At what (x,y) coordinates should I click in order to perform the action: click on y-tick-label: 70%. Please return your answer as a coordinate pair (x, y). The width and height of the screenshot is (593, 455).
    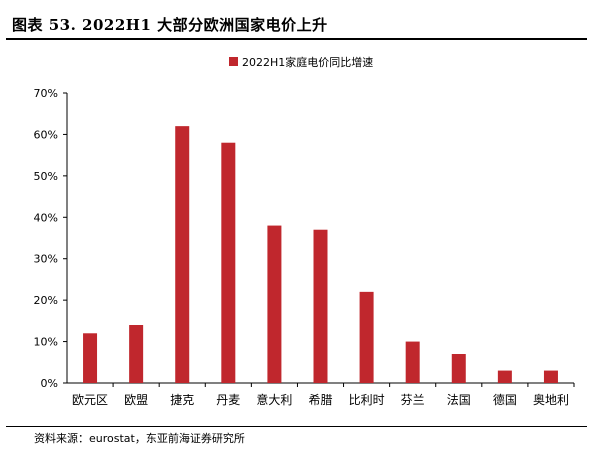
    Looking at the image, I should click on (46, 93).